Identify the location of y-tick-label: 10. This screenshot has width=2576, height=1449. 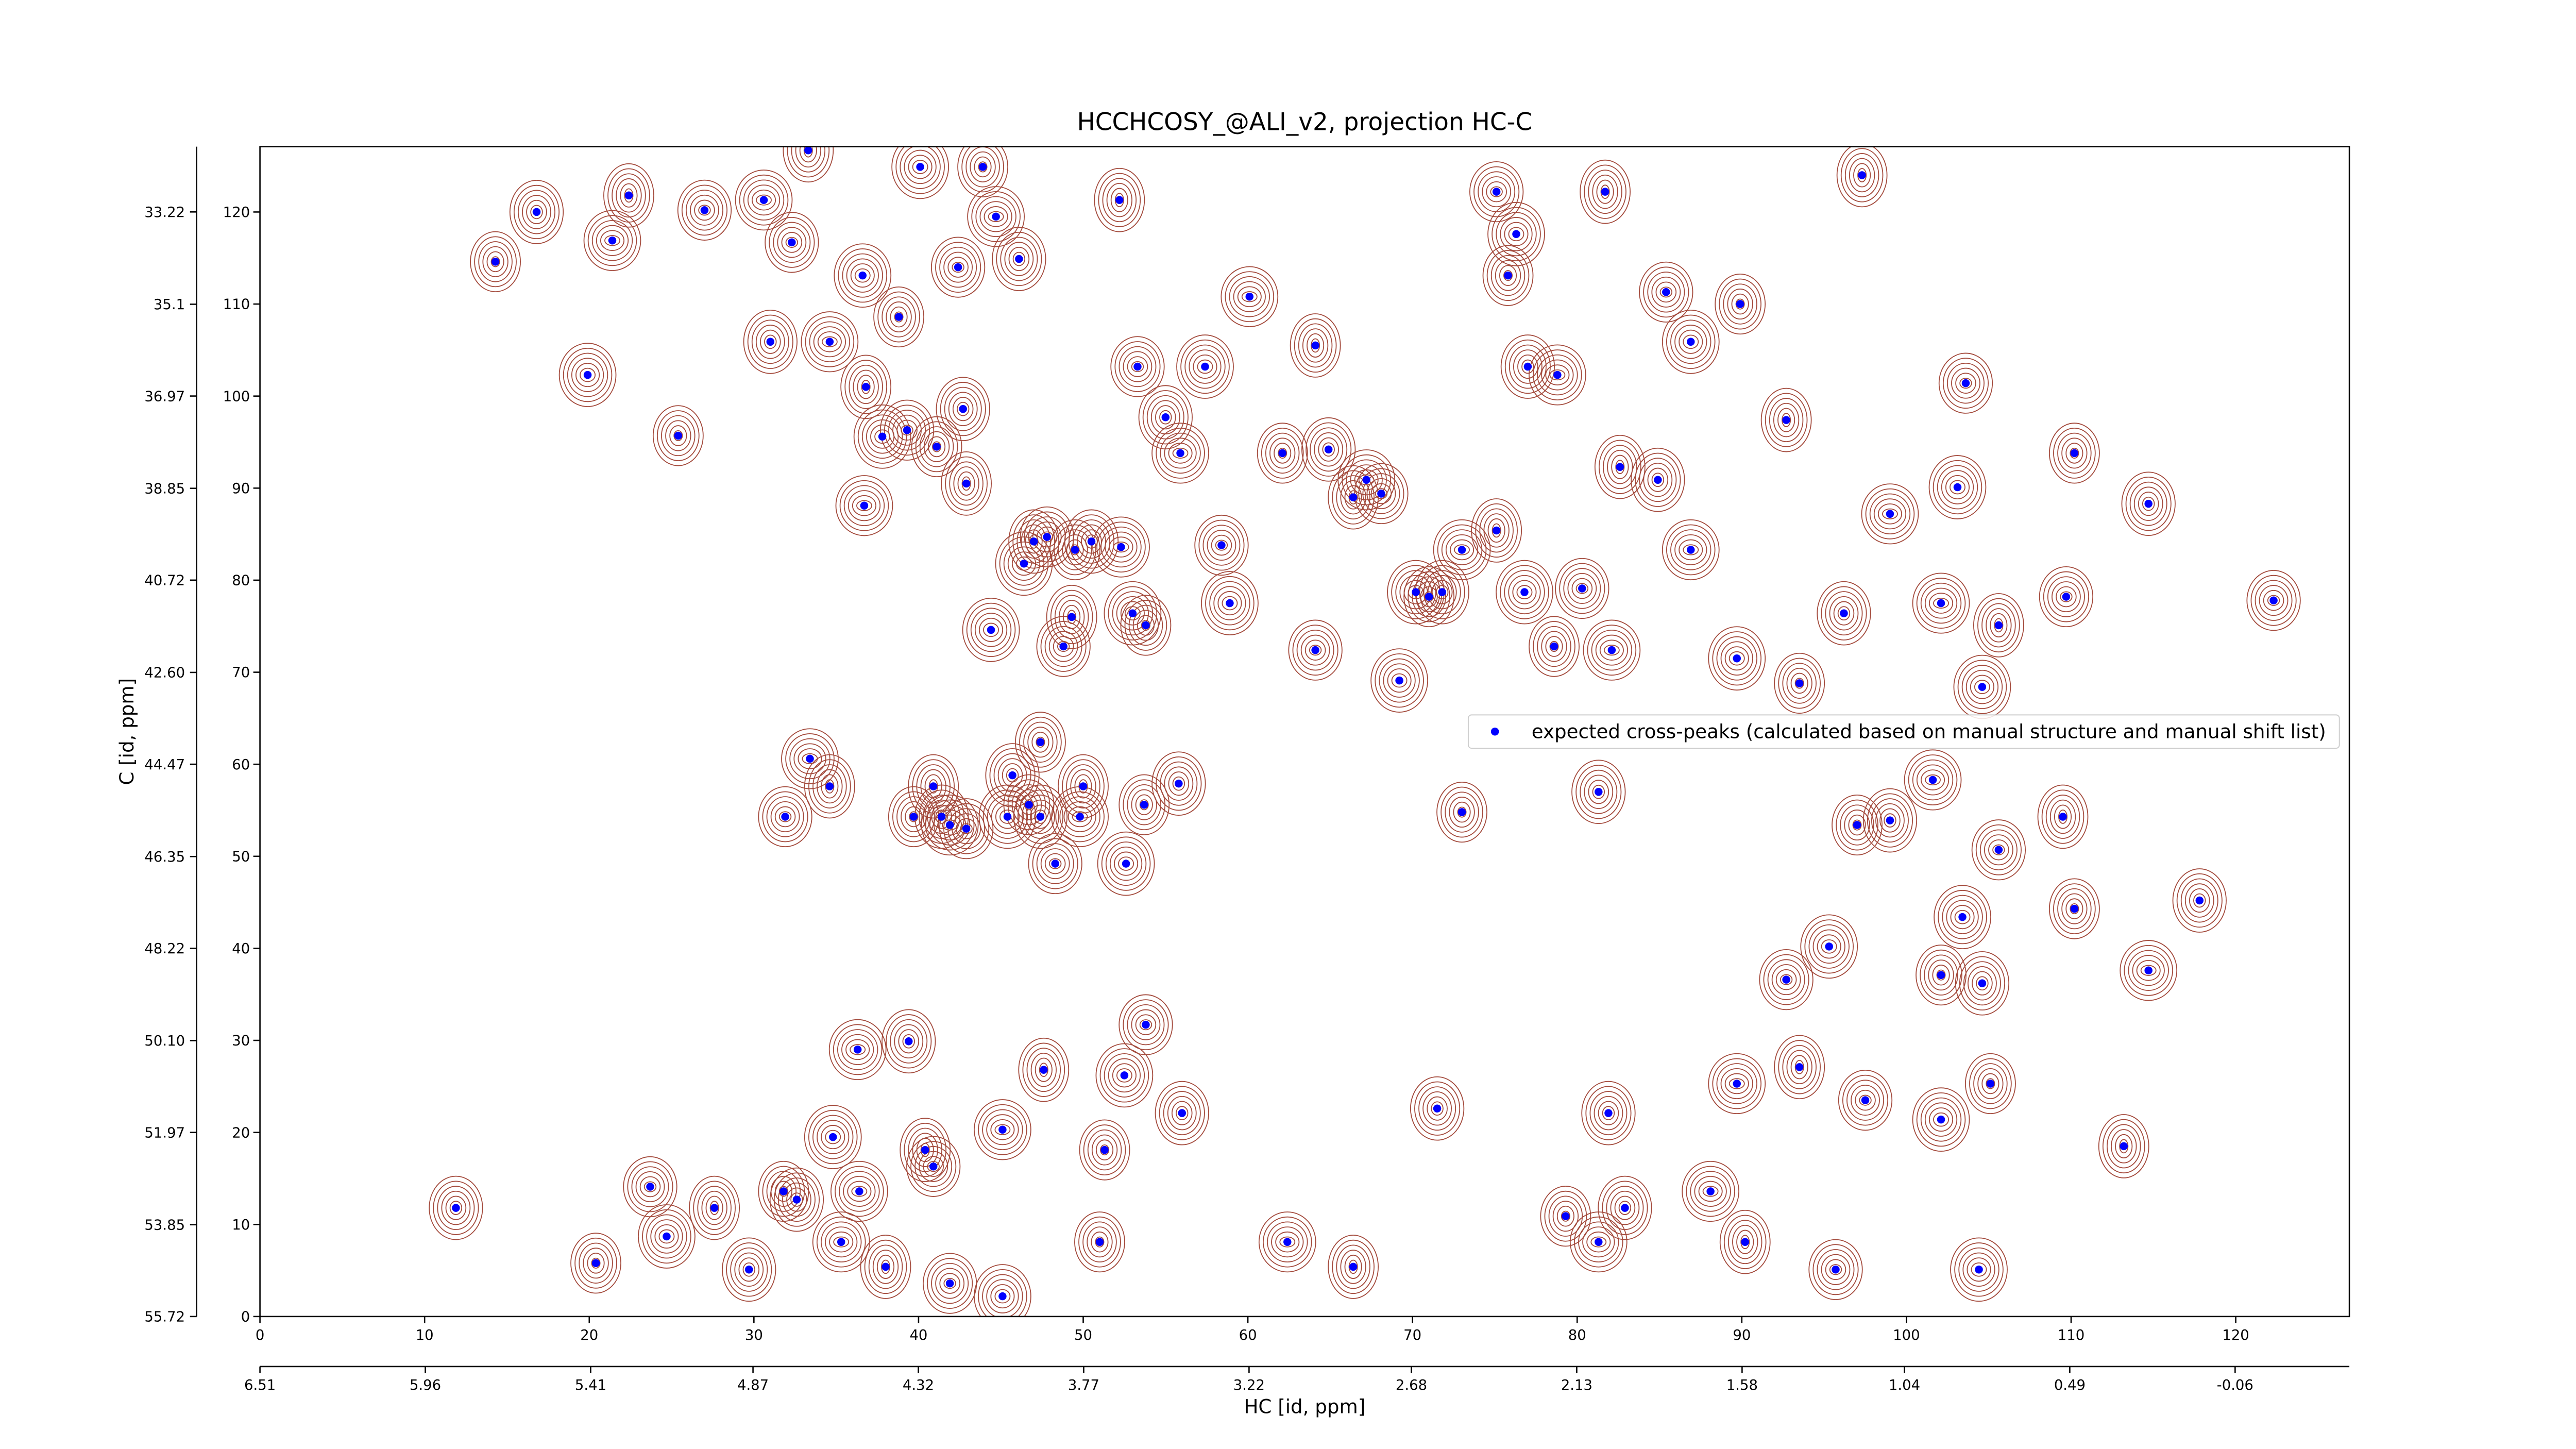
(241, 1225).